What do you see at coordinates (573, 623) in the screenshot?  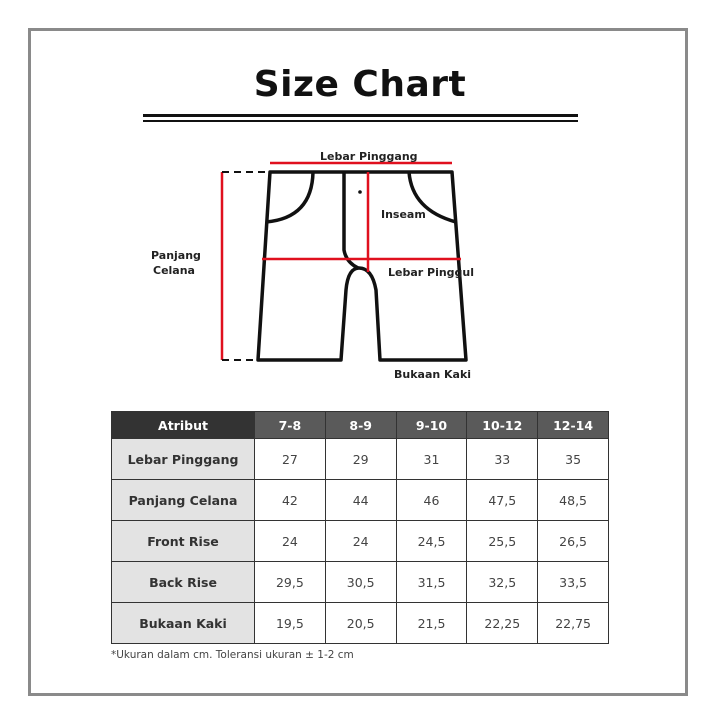 I see `cell: 22,75` at bounding box center [573, 623].